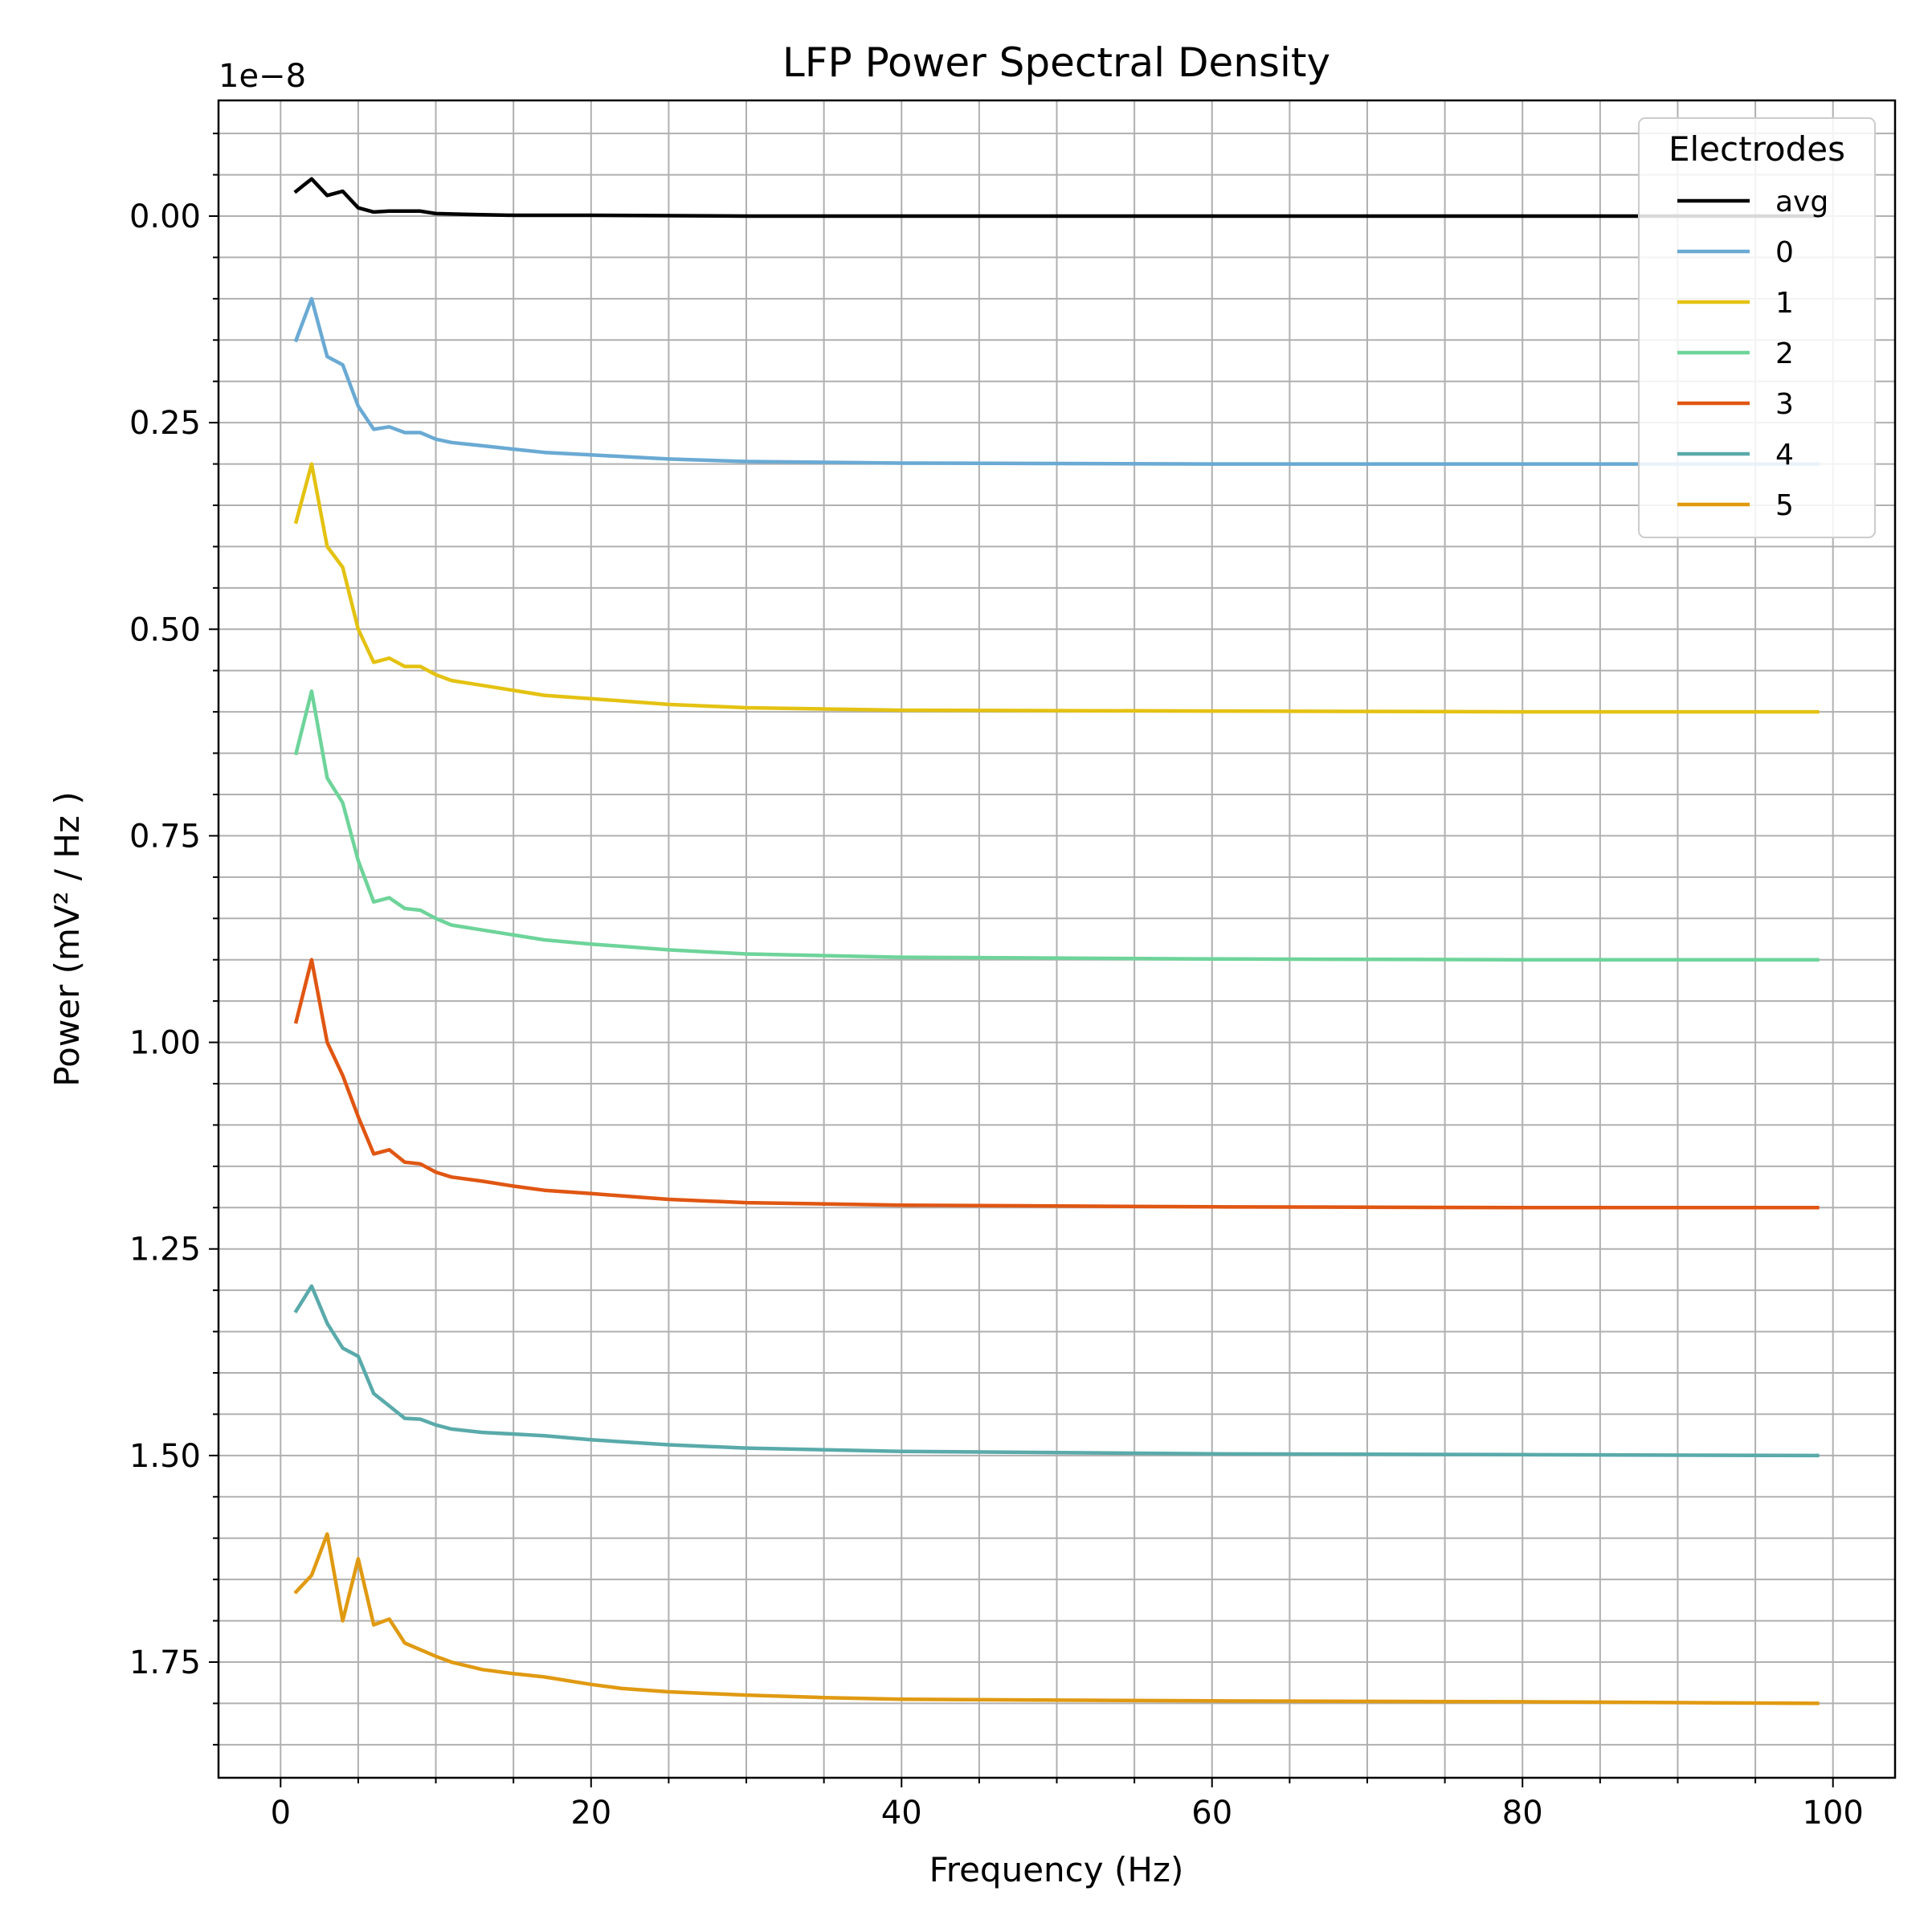  Describe the element at coordinates (281, 1813) in the screenshot. I see `x-tick-label: 0` at that location.